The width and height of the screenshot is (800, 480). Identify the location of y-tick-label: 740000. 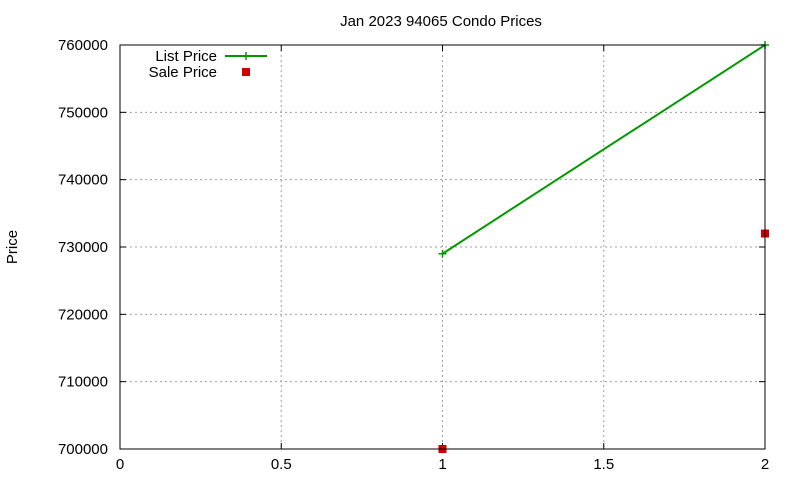
(83, 180).